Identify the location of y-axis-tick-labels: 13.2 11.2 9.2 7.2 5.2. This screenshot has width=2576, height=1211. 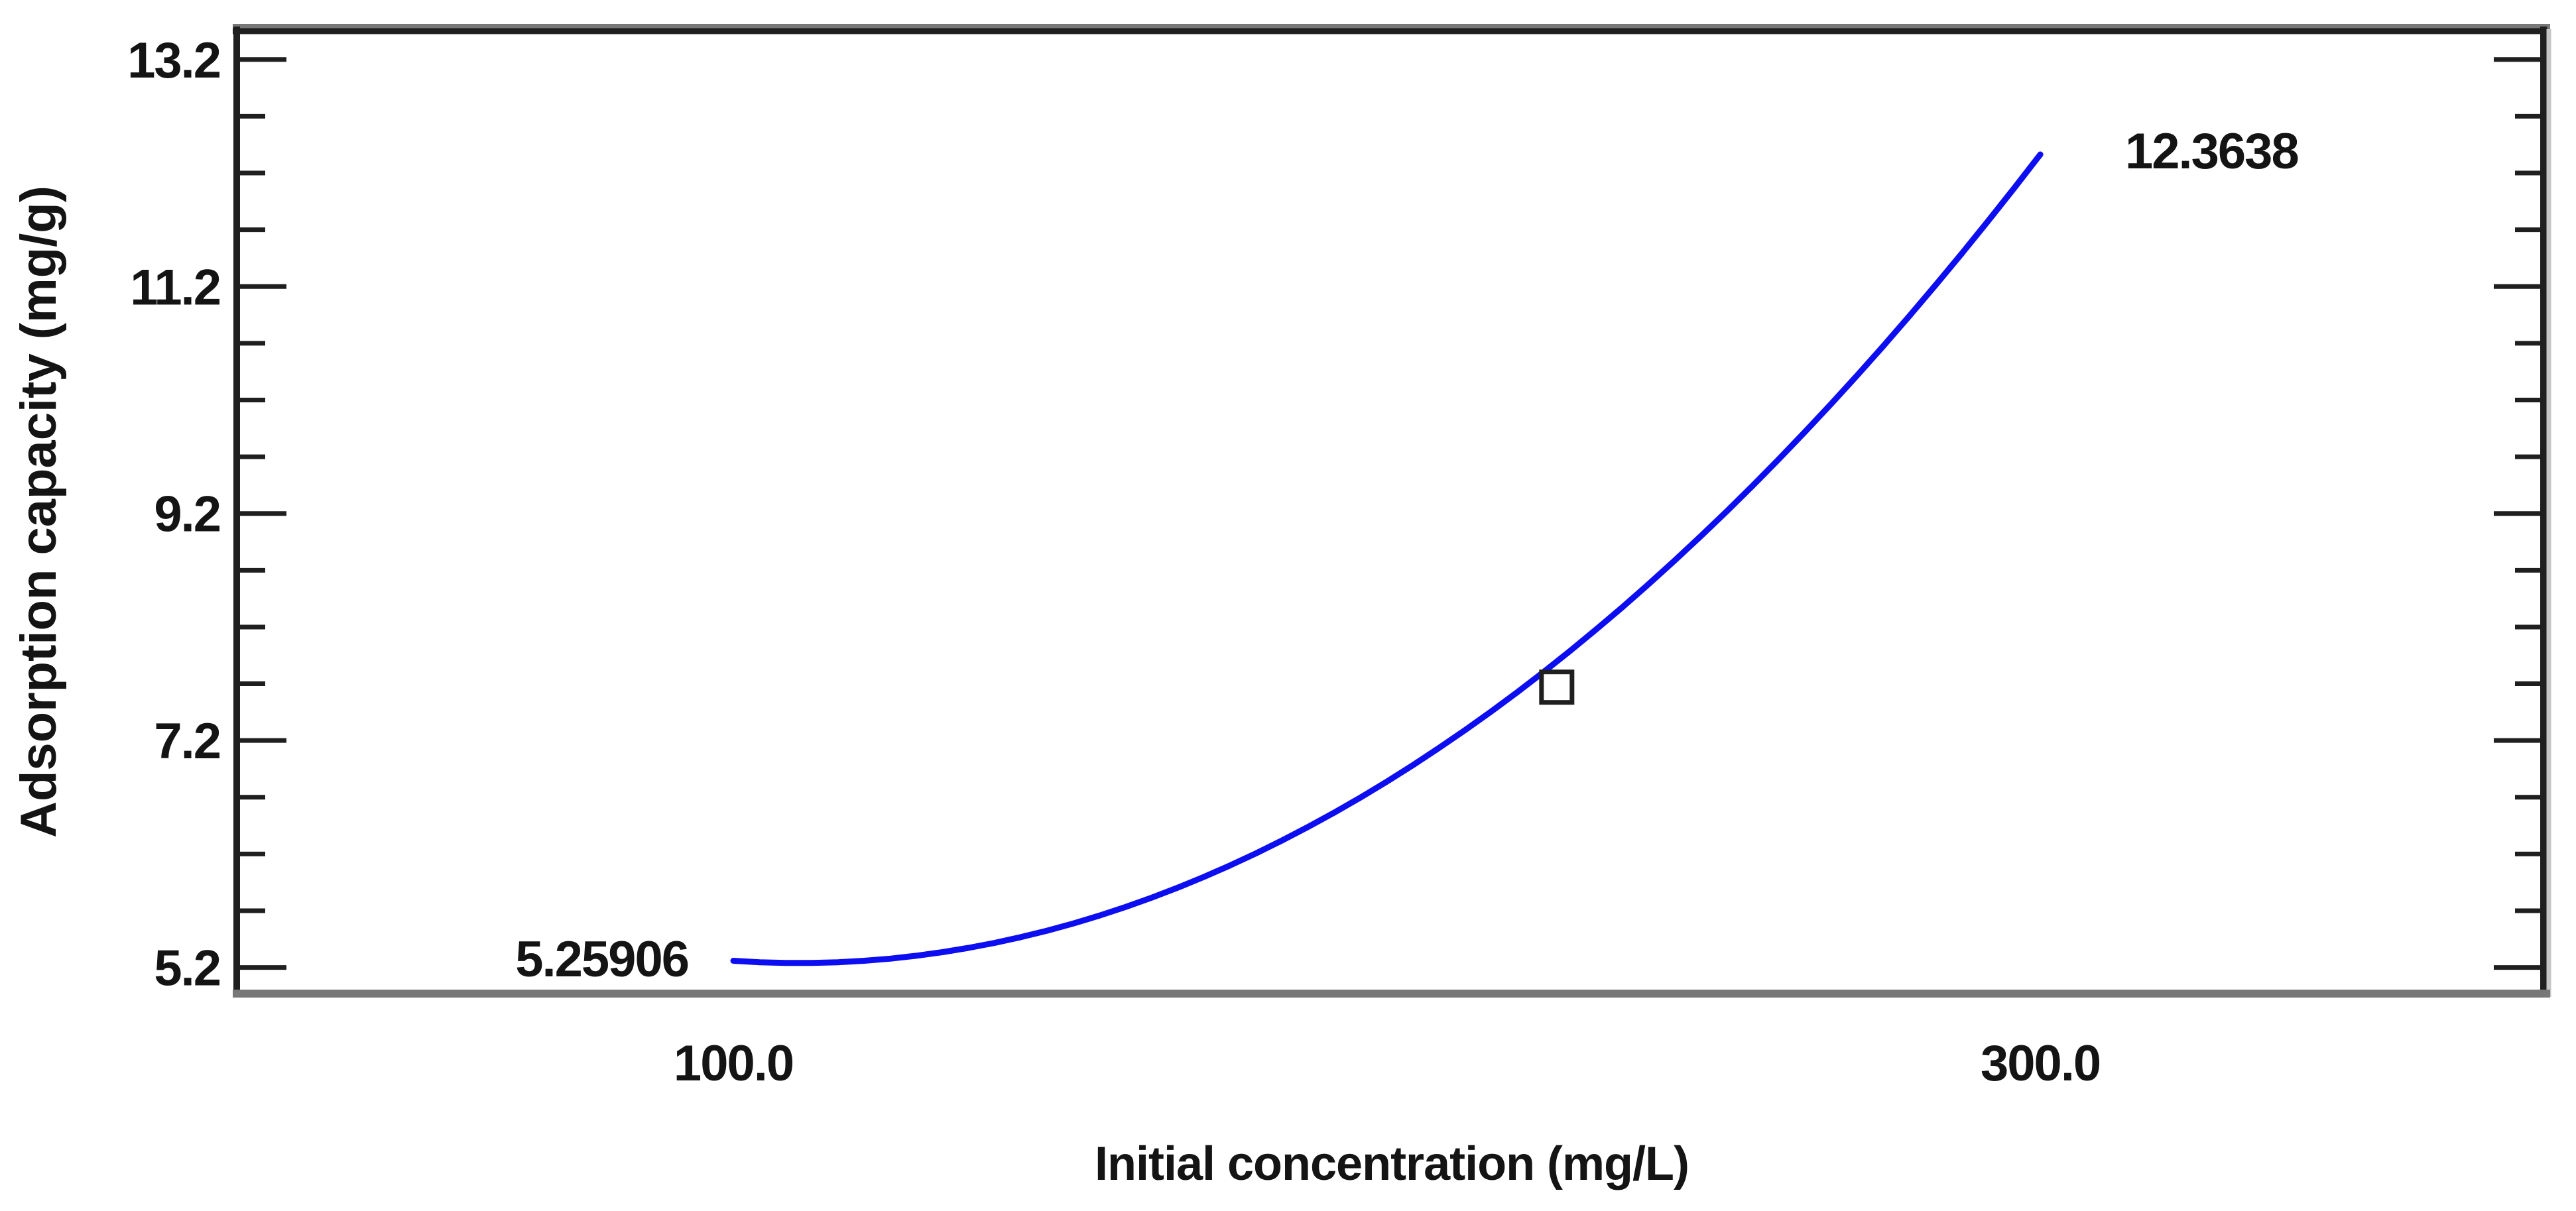
(174, 514).